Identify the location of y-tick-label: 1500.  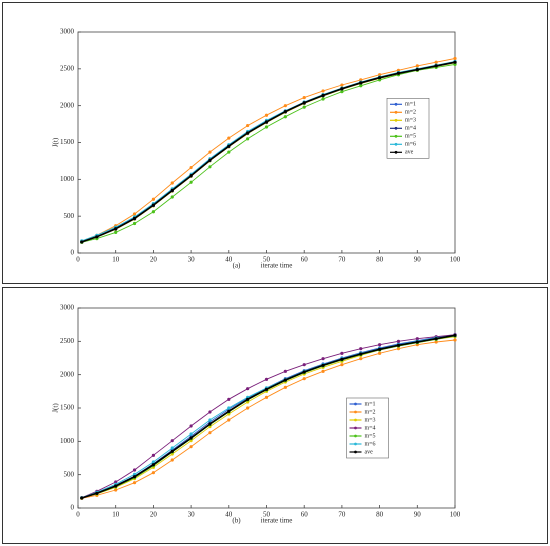
(67, 142).